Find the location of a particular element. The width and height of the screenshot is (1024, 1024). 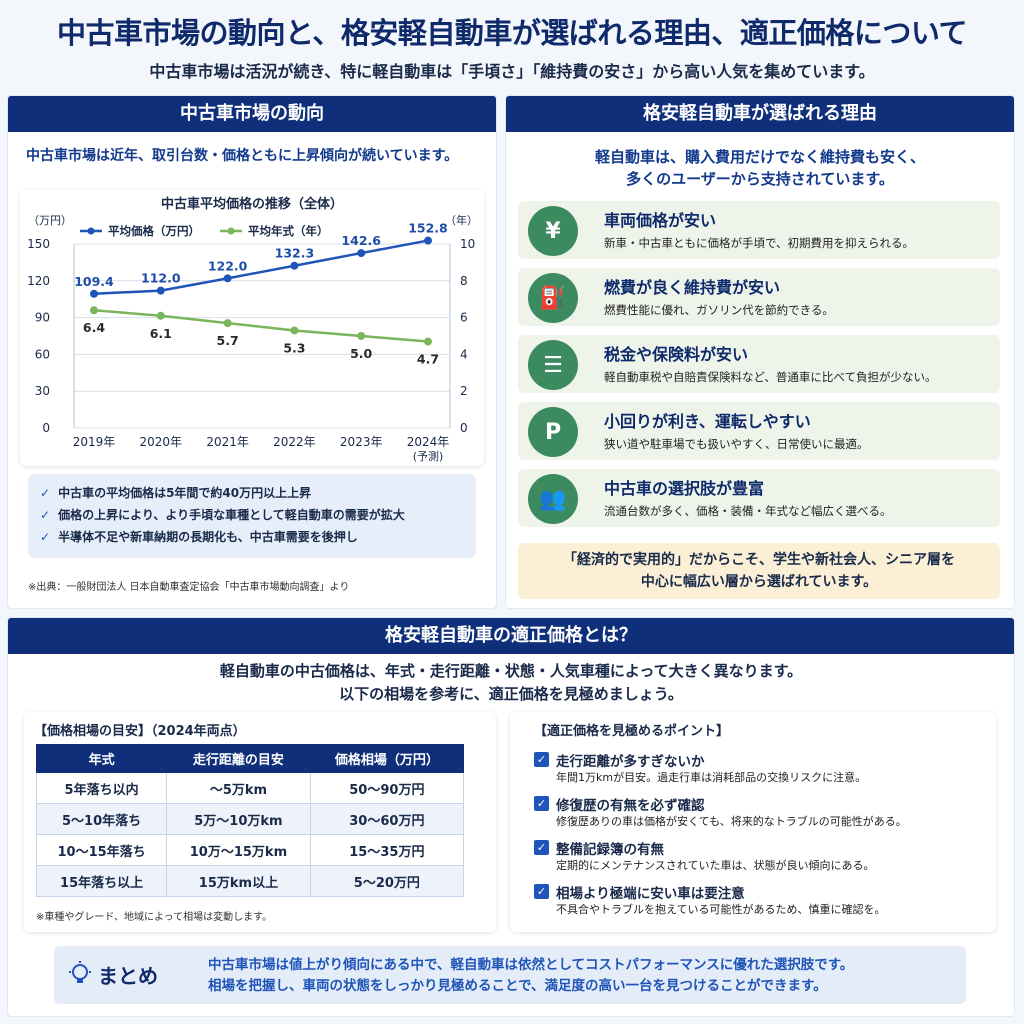

reasons-note-line: 中心に幅広い層から選ばれています。 is located at coordinates (759, 582).